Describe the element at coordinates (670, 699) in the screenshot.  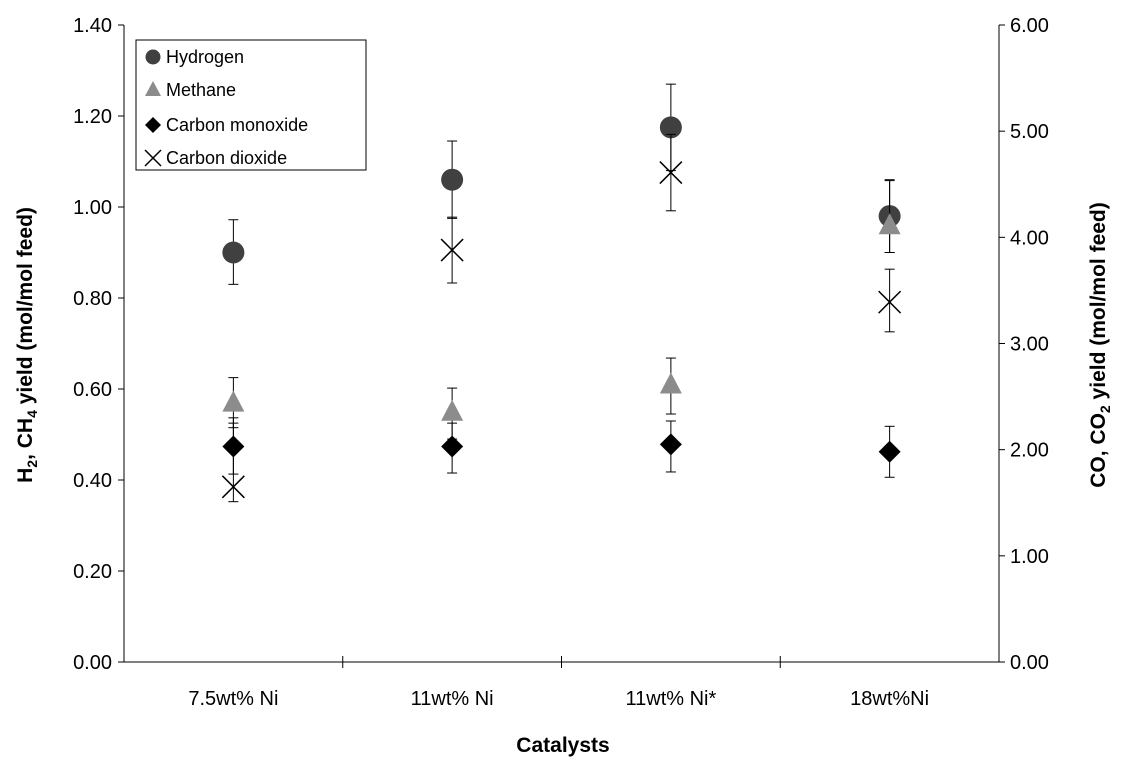
I see `x-tick-label: 11wt% Ni*` at that location.